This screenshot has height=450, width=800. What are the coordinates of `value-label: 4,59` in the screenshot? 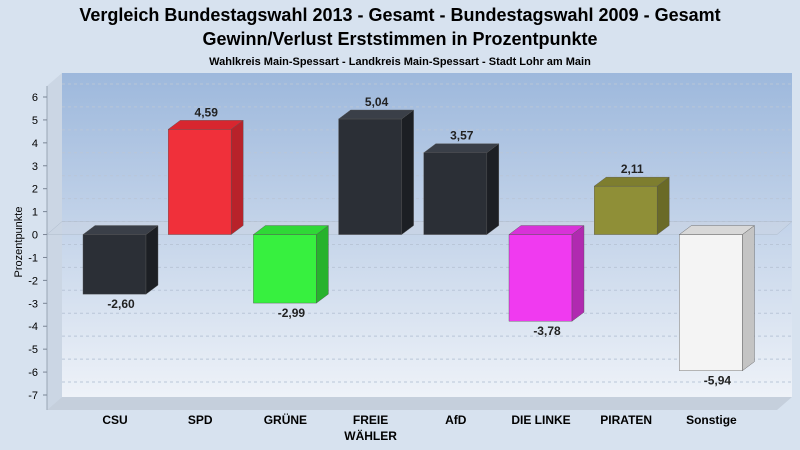 It's located at (207, 112).